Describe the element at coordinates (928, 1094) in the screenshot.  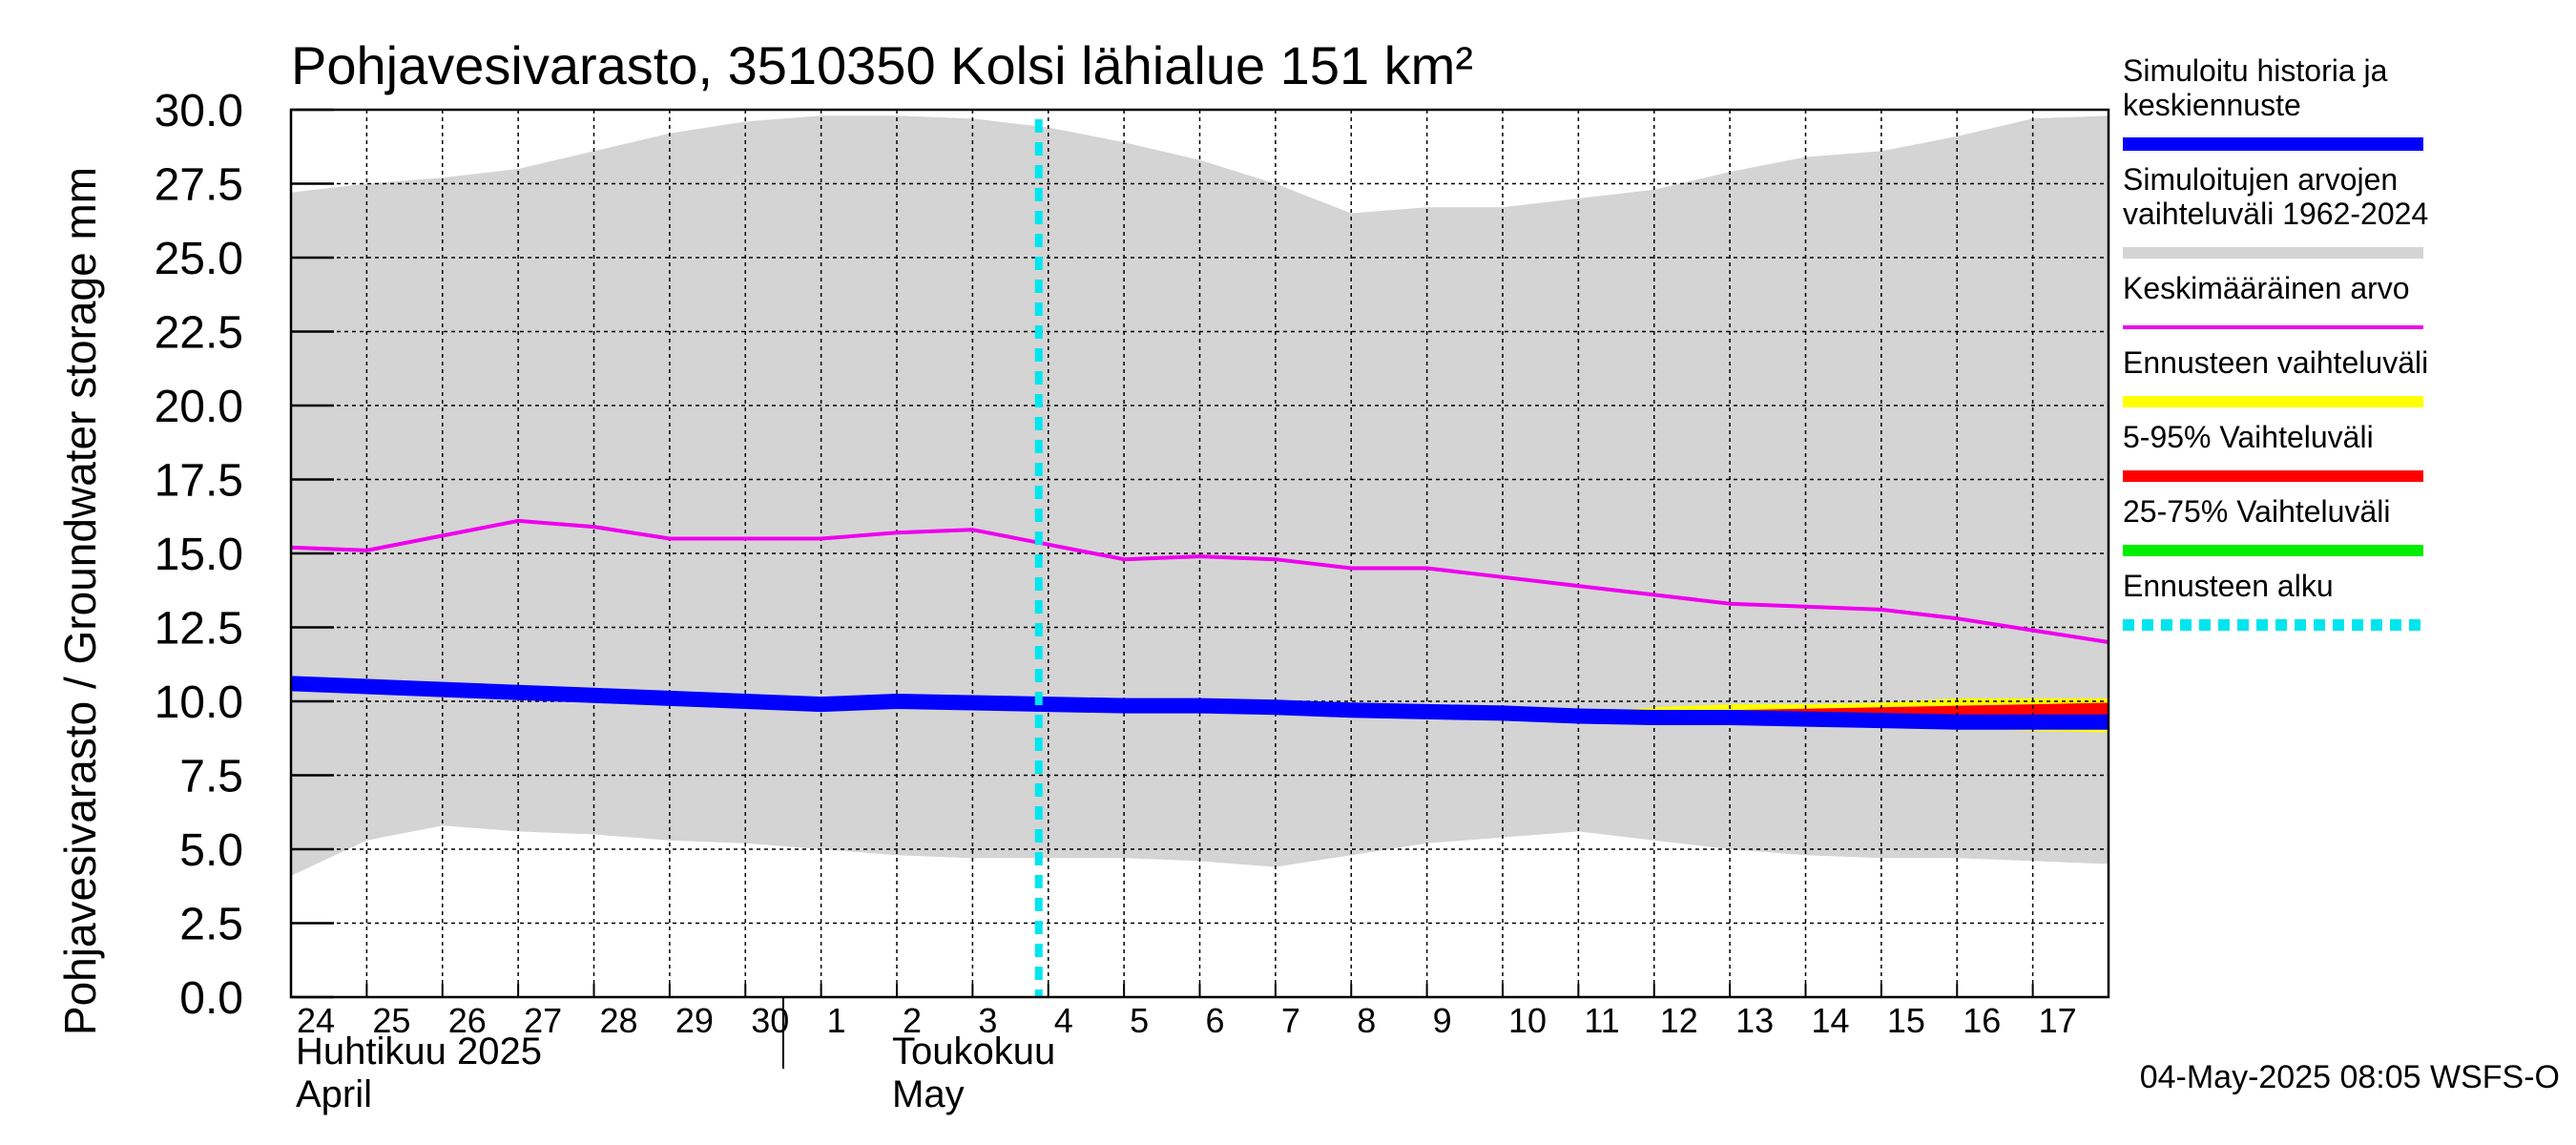
I see `month-label-en: May` at that location.